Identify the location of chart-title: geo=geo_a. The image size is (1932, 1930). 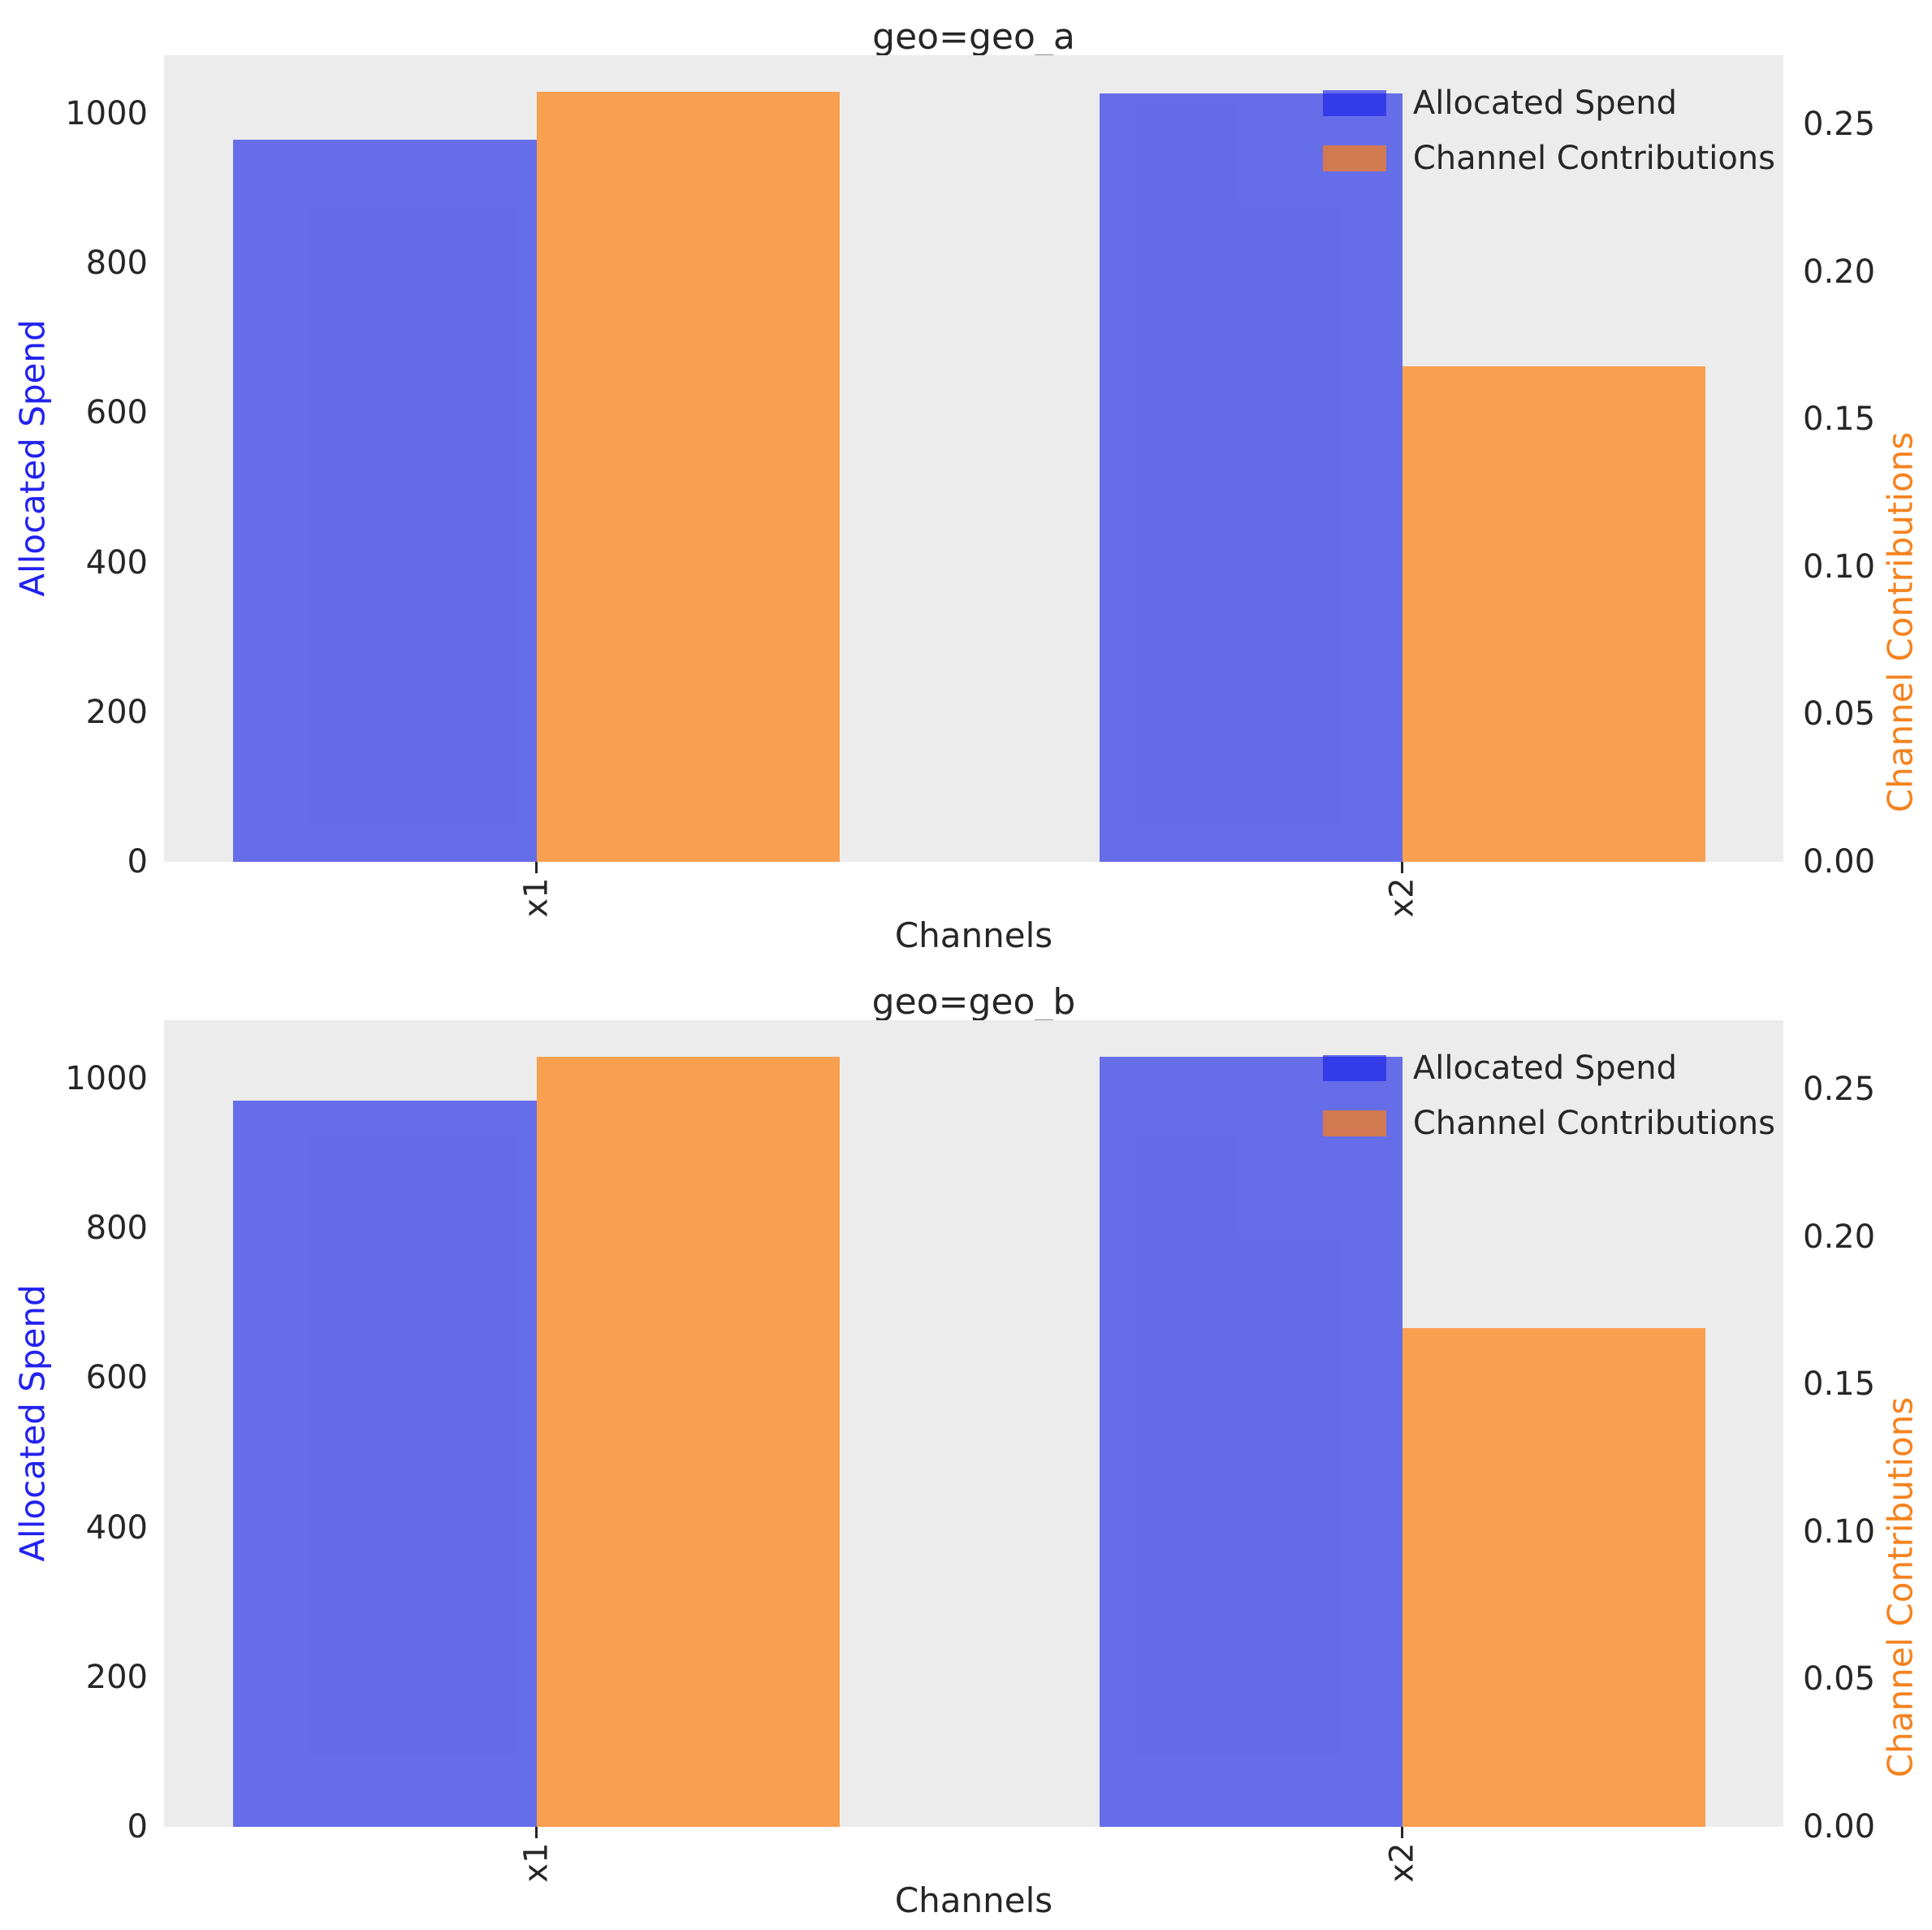
(974, 37).